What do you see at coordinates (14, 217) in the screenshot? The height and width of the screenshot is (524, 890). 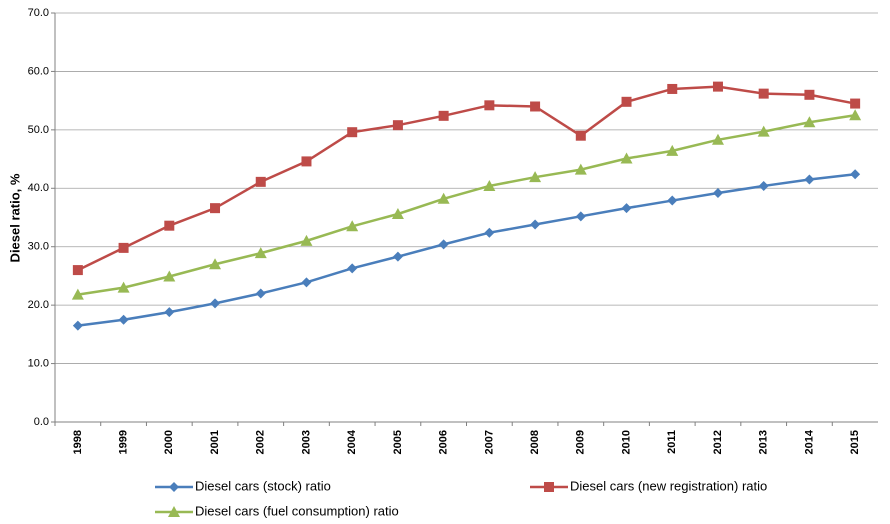 I see `y-axis-label: Diesel ratio, %` at bounding box center [14, 217].